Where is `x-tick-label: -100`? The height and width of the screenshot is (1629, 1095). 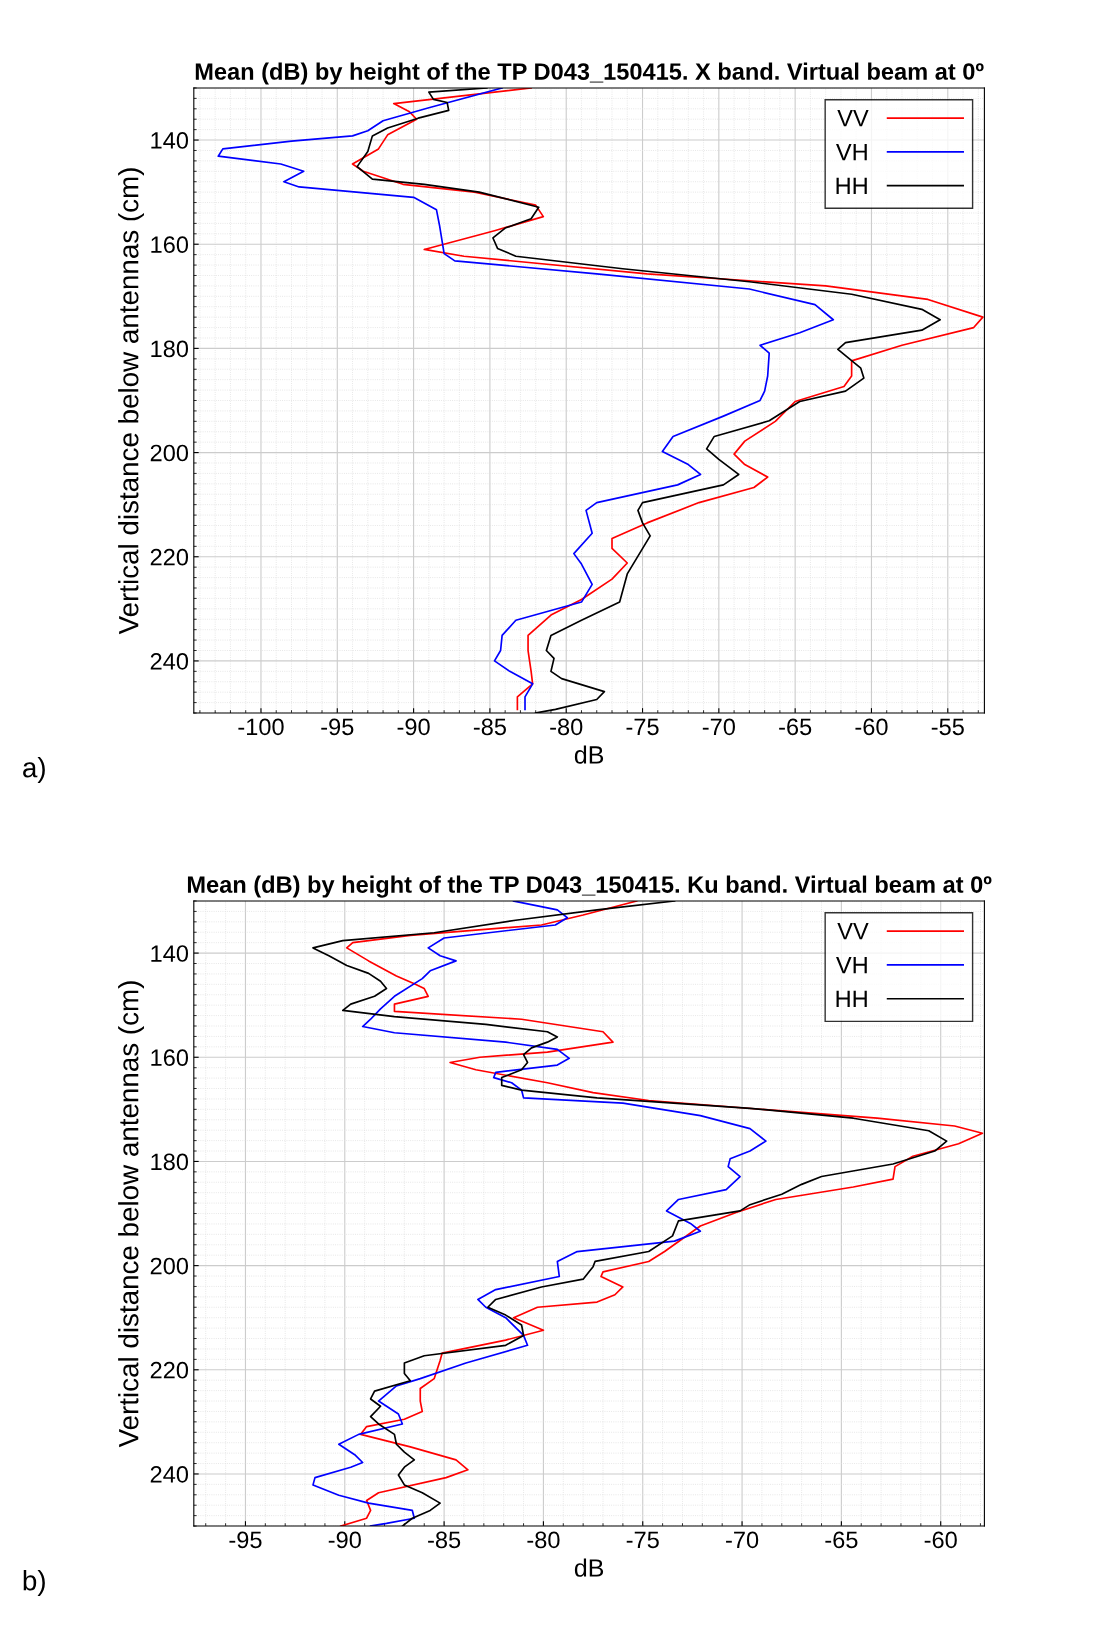
x-tick-label: -100 is located at coordinates (261, 727).